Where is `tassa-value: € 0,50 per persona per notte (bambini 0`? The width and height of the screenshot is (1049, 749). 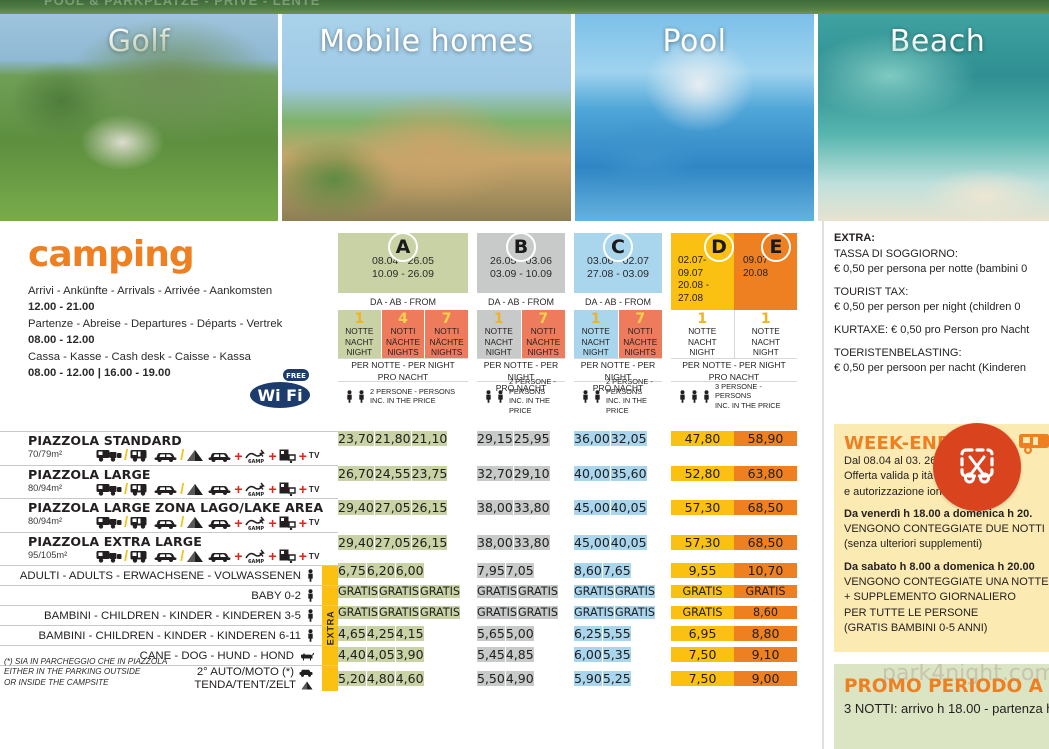
tassa-value: € 0,50 per persona per notte (bambini 0 is located at coordinates (931, 269).